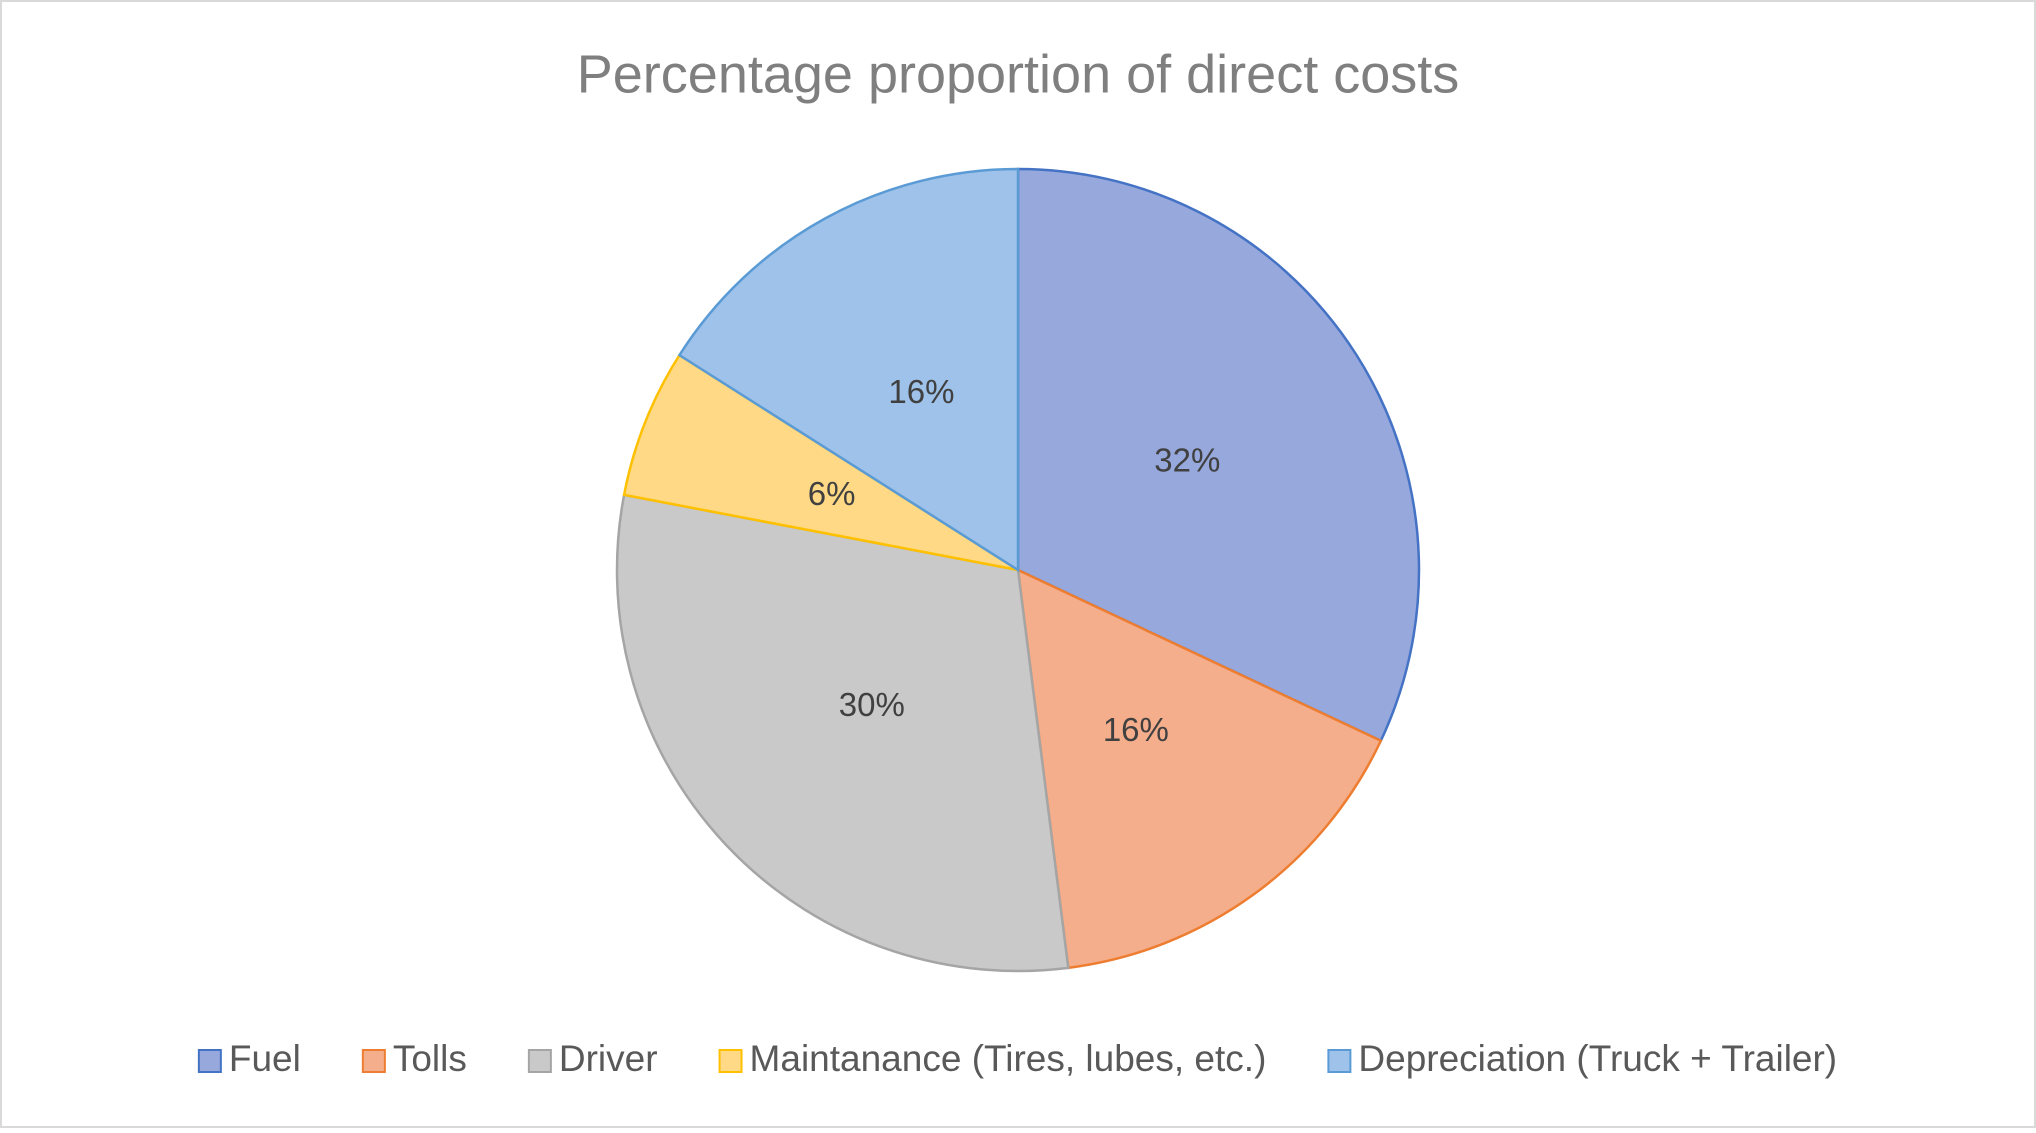  Describe the element at coordinates (1018, 74) in the screenshot. I see `chart-title: Percentage proportion of direct costs` at that location.